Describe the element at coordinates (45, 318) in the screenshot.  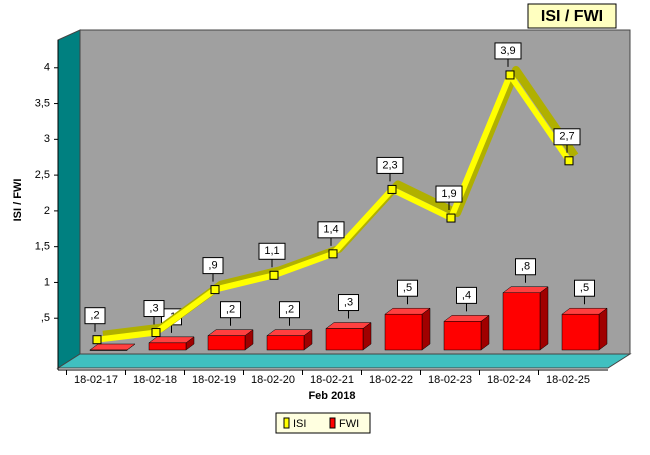
I see `y-tick-label: ,5` at that location.